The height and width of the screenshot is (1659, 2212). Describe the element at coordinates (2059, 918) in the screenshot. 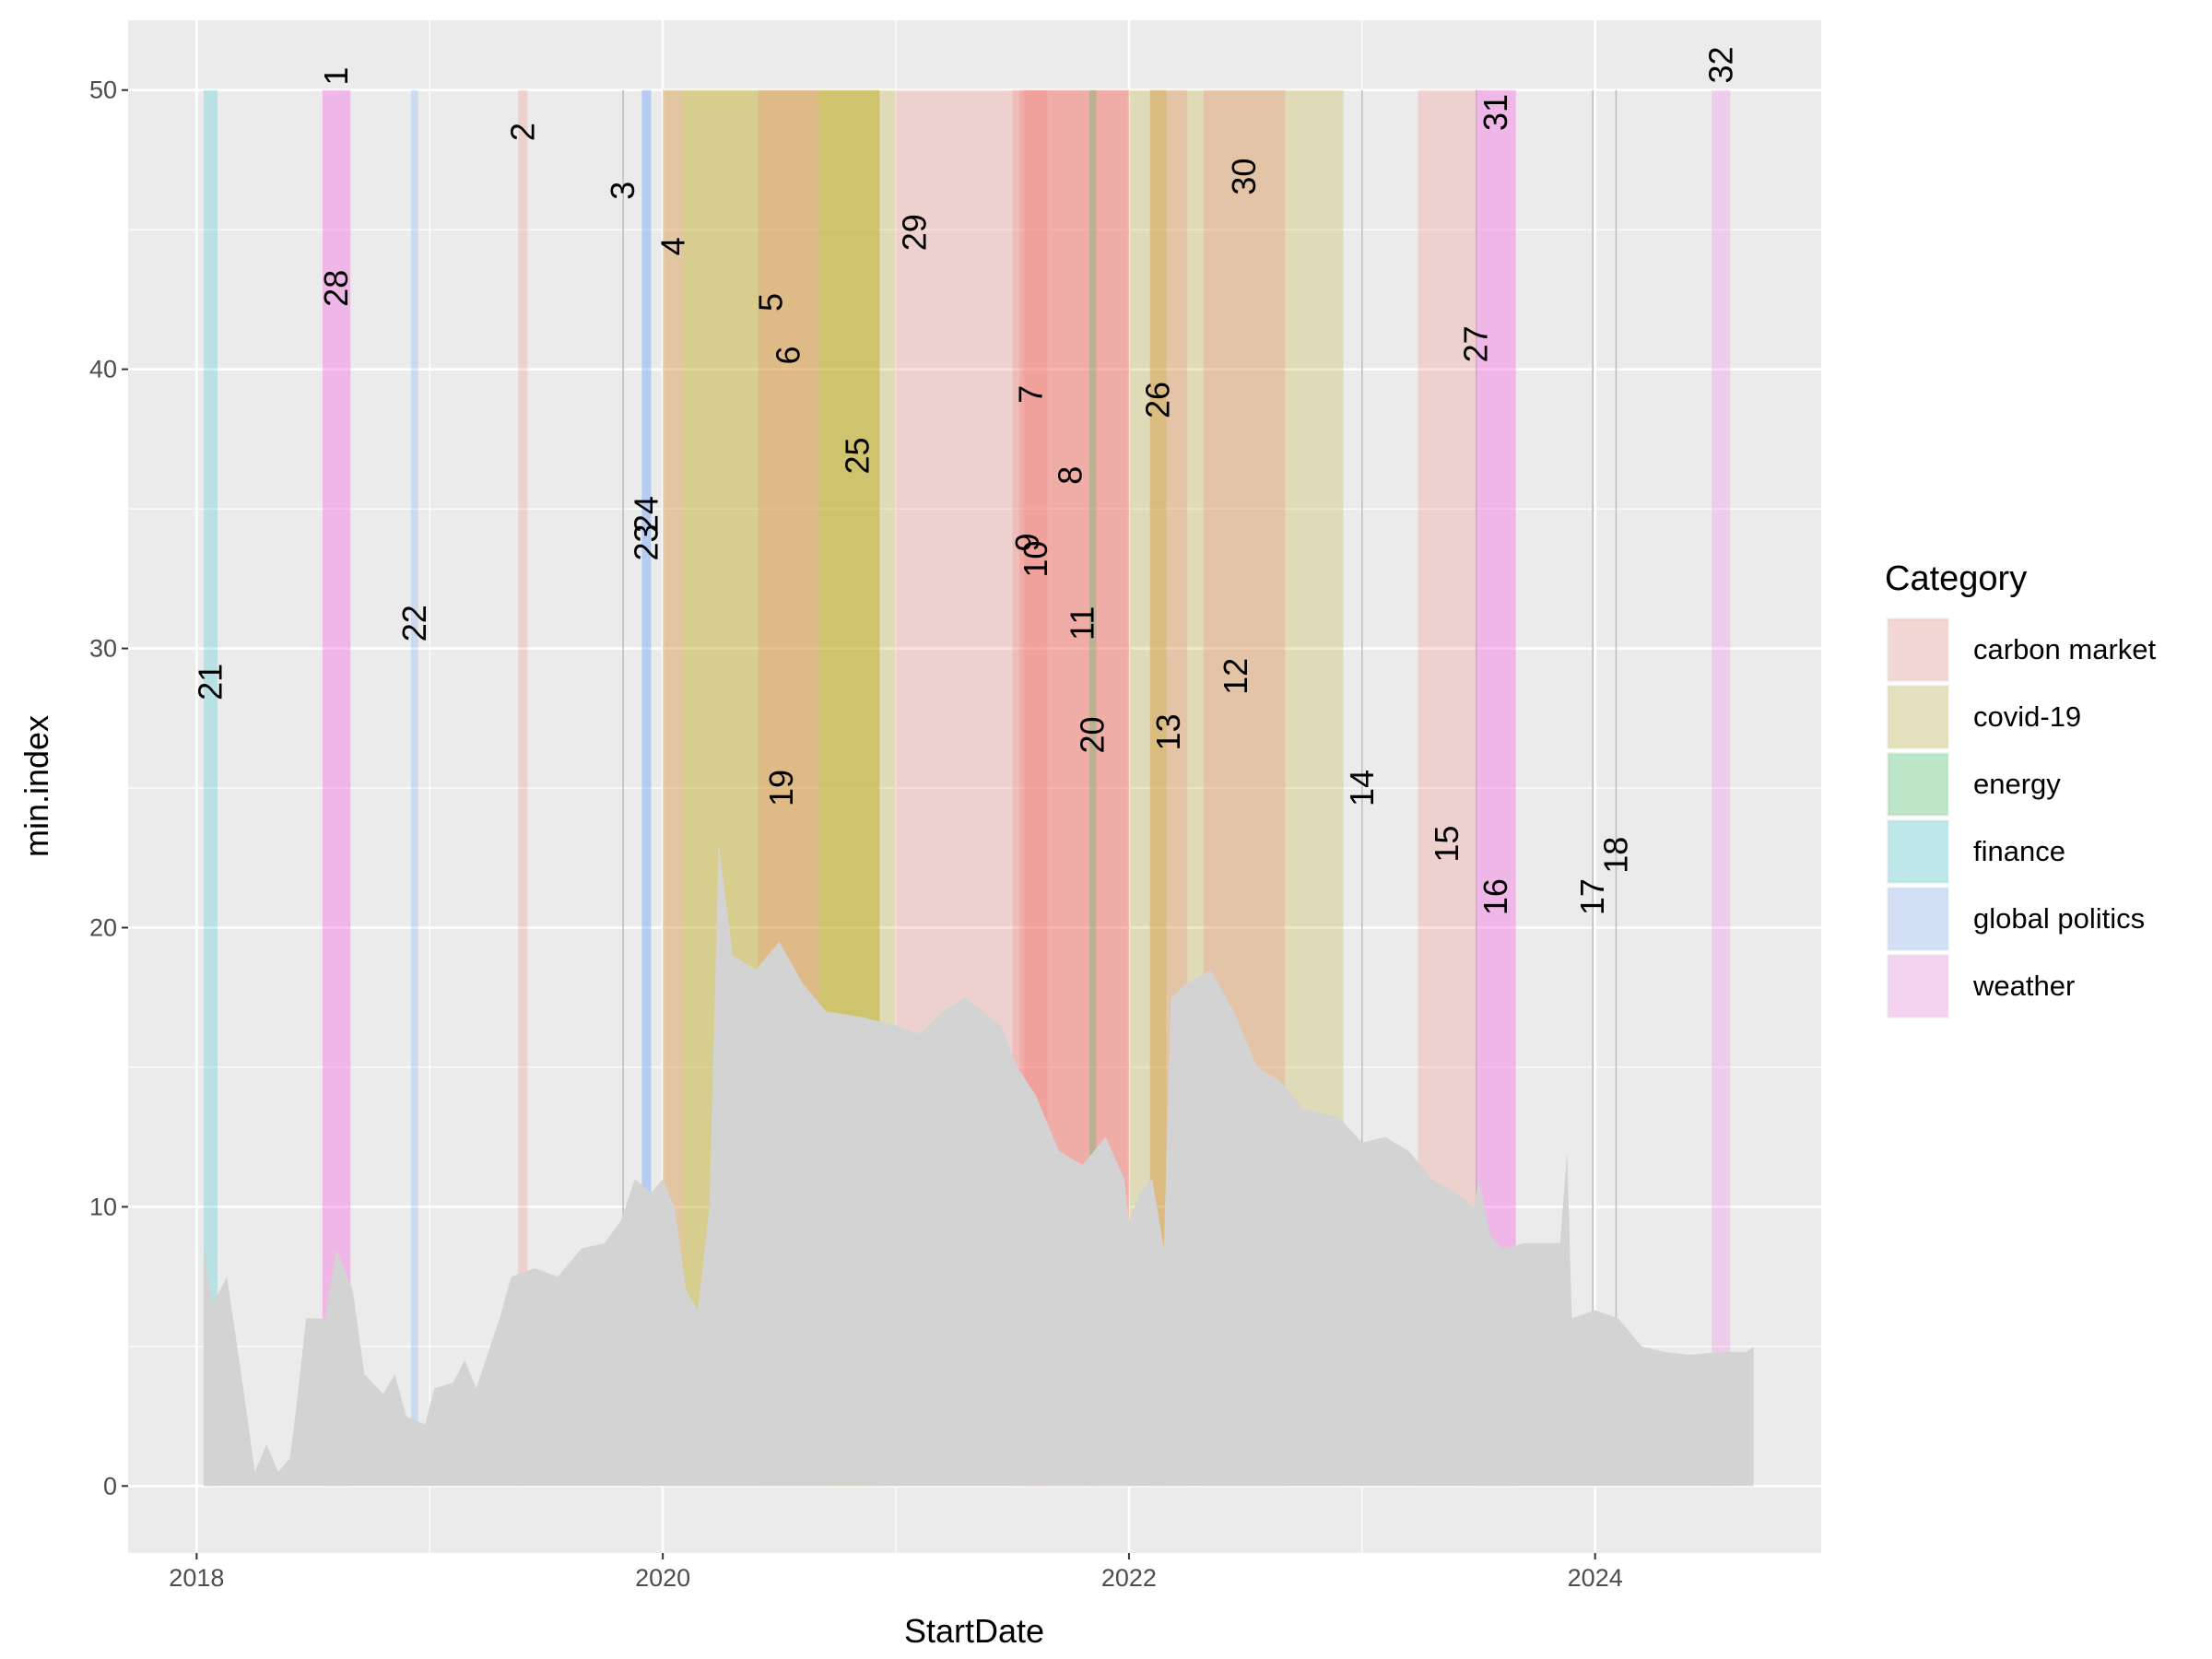

I see `legend-label: global politics` at that location.